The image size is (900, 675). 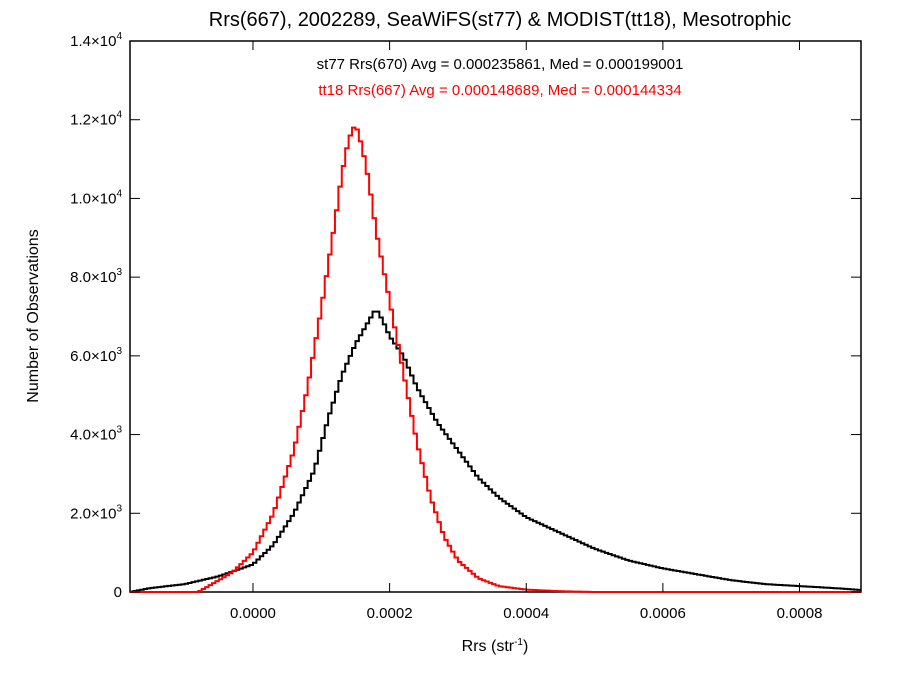 I want to click on x-tick-label: 0.0002, so click(x=390, y=613).